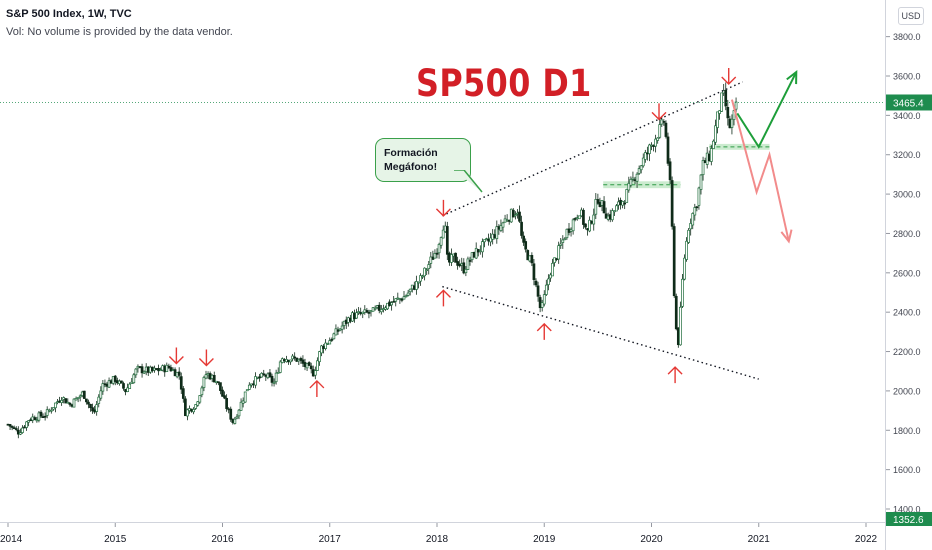 This screenshot has height=550, width=932. What do you see at coordinates (907, 234) in the screenshot?
I see `price-tick-label: 2800.0` at bounding box center [907, 234].